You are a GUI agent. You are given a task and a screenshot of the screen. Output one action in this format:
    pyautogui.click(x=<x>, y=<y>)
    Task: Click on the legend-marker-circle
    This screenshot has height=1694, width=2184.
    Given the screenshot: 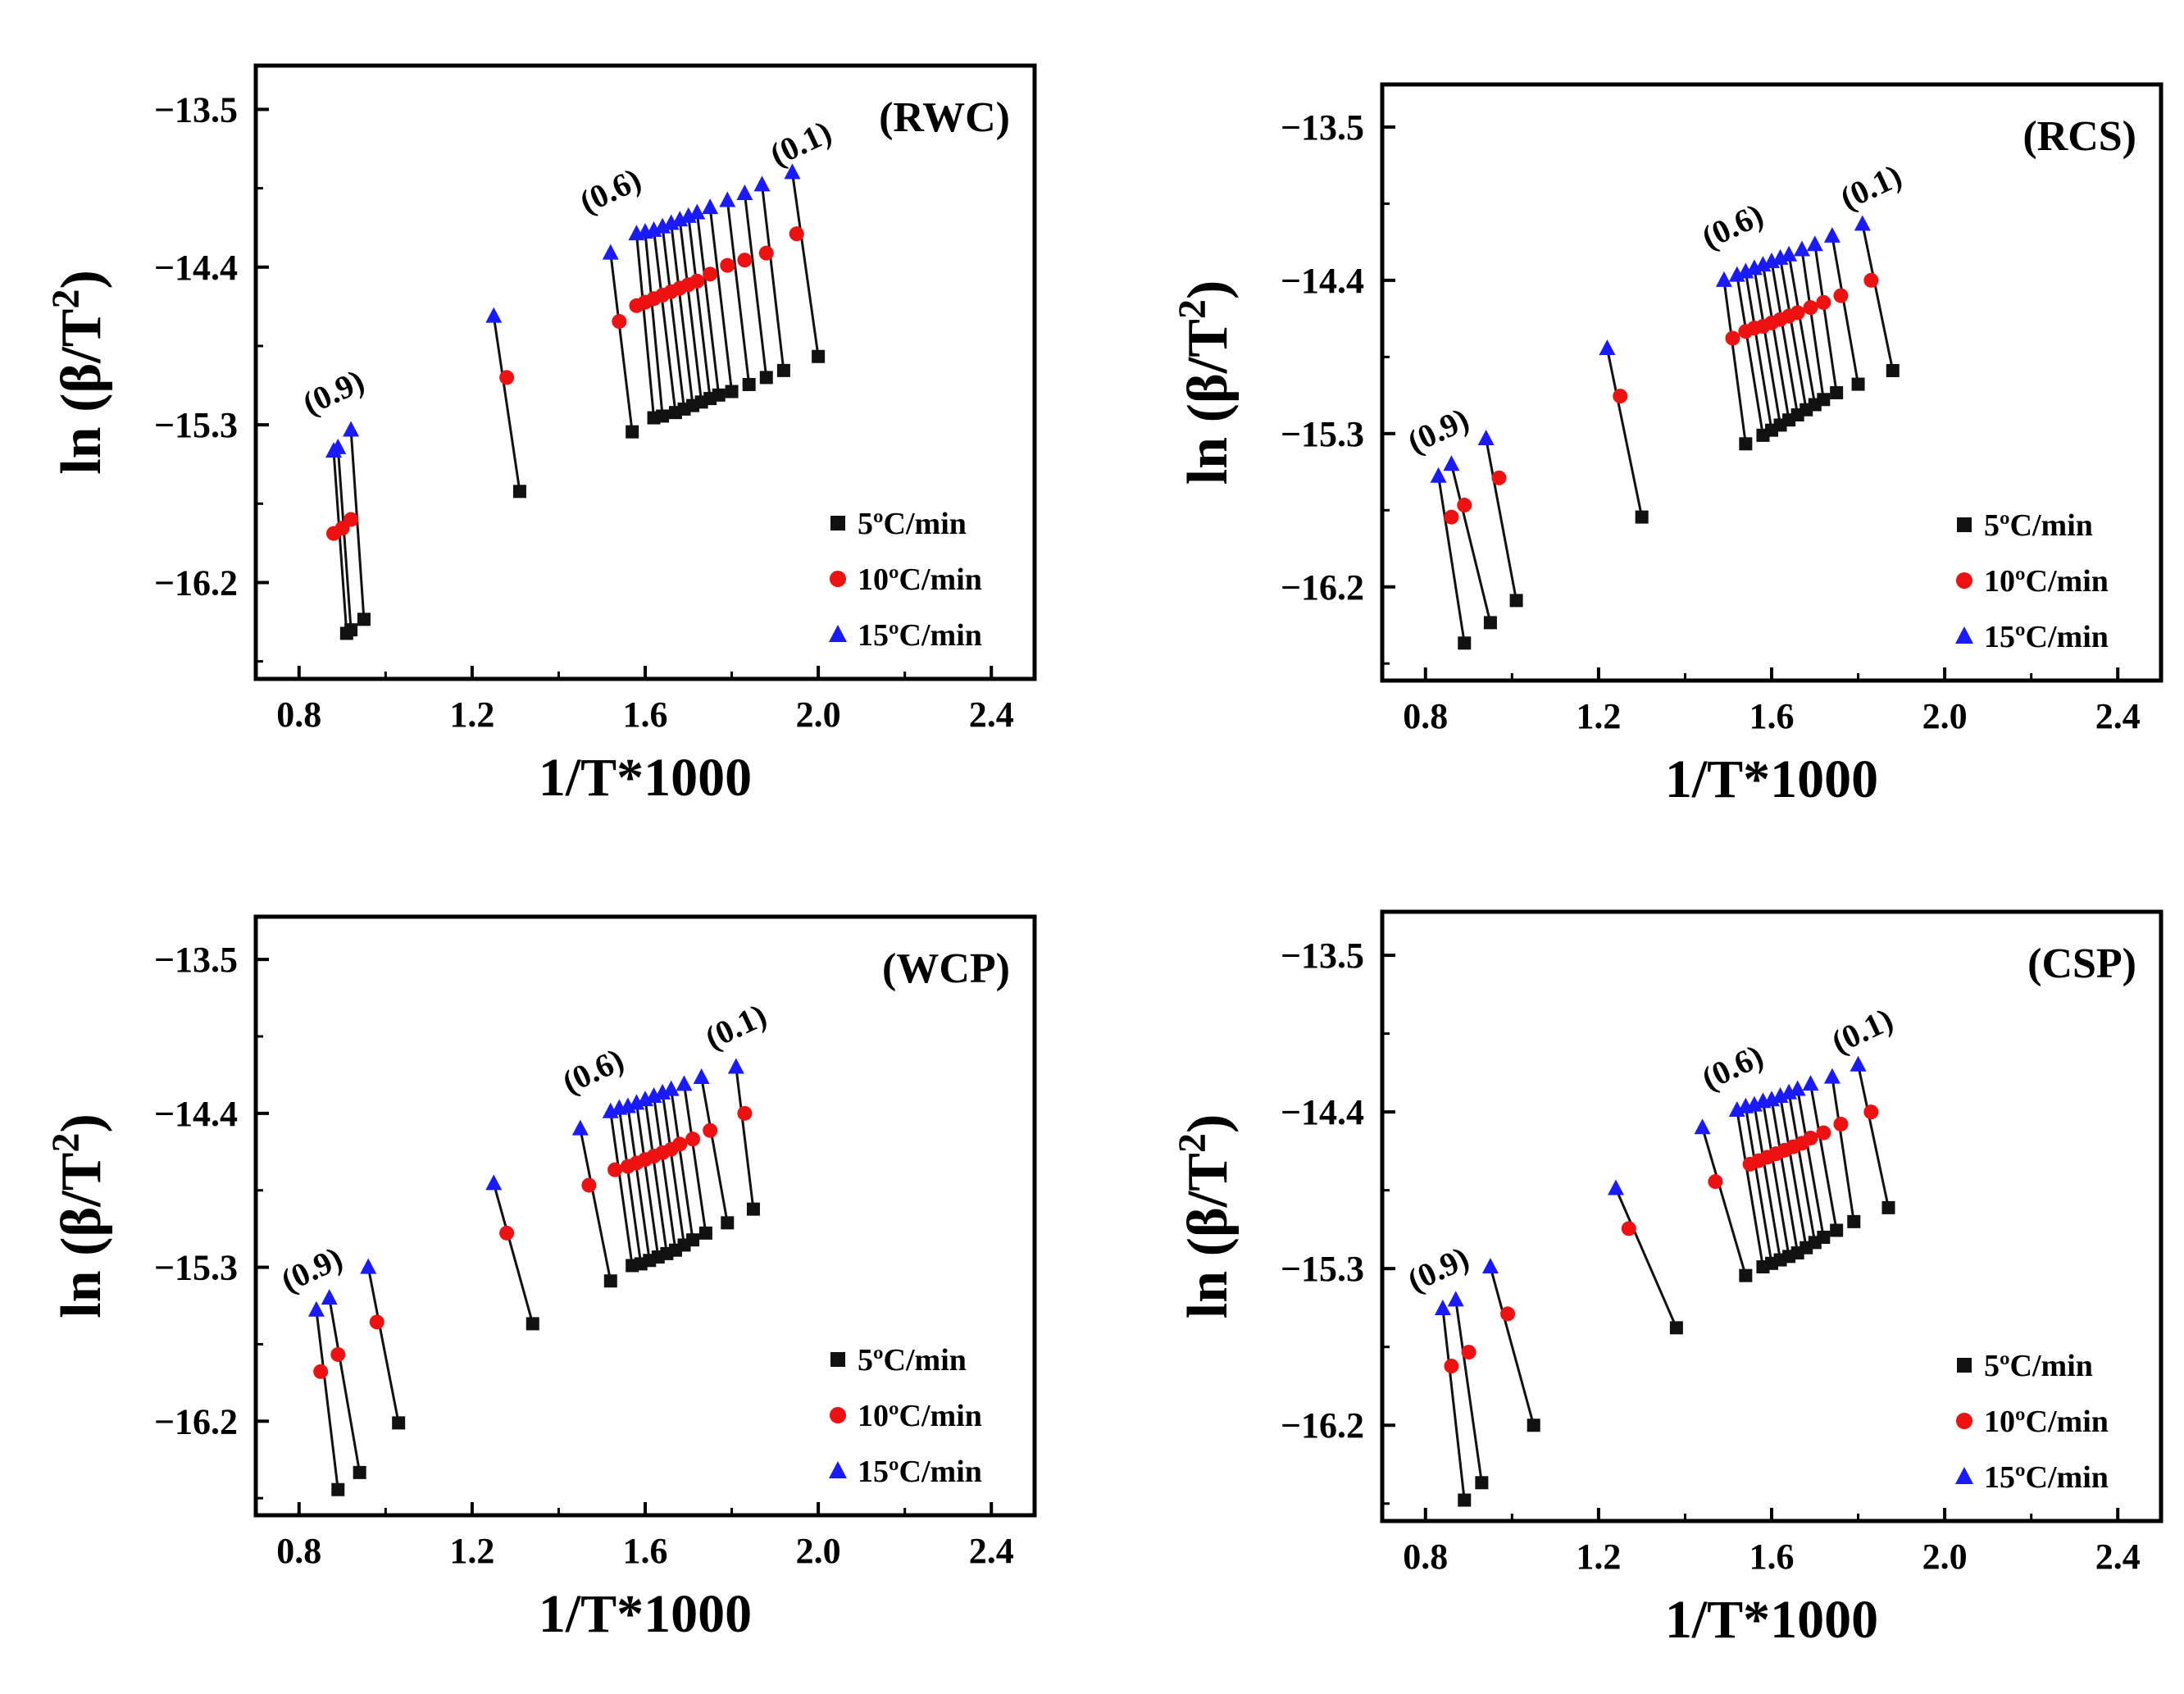 What is the action you would take?
    pyautogui.click(x=1964, y=580)
    